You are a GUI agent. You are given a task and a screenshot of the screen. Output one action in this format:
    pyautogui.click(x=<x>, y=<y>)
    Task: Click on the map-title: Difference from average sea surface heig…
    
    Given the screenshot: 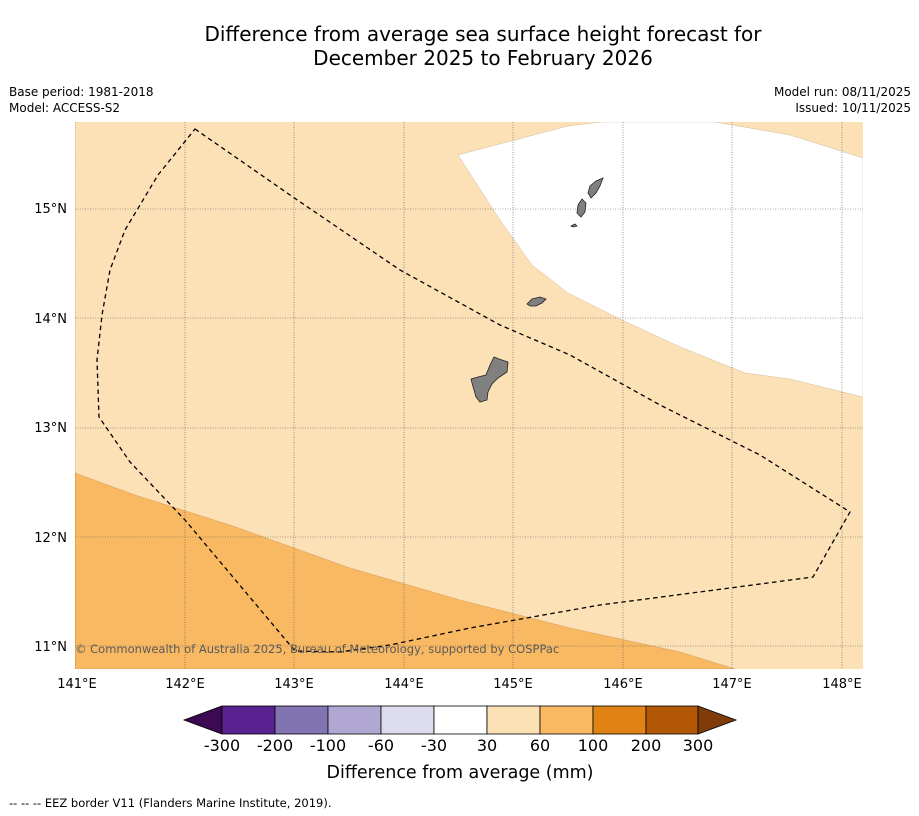 What is the action you would take?
    pyautogui.click(x=459, y=46)
    